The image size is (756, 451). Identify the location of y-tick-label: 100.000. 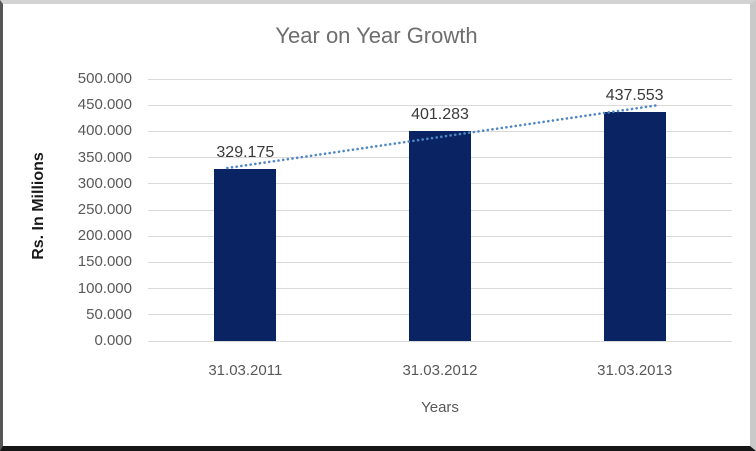
(104, 288).